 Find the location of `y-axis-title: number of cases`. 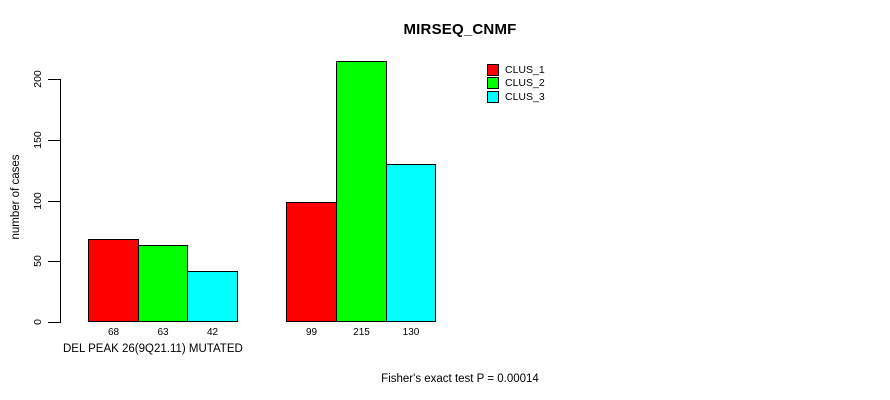

y-axis-title: number of cases is located at coordinates (16, 197).